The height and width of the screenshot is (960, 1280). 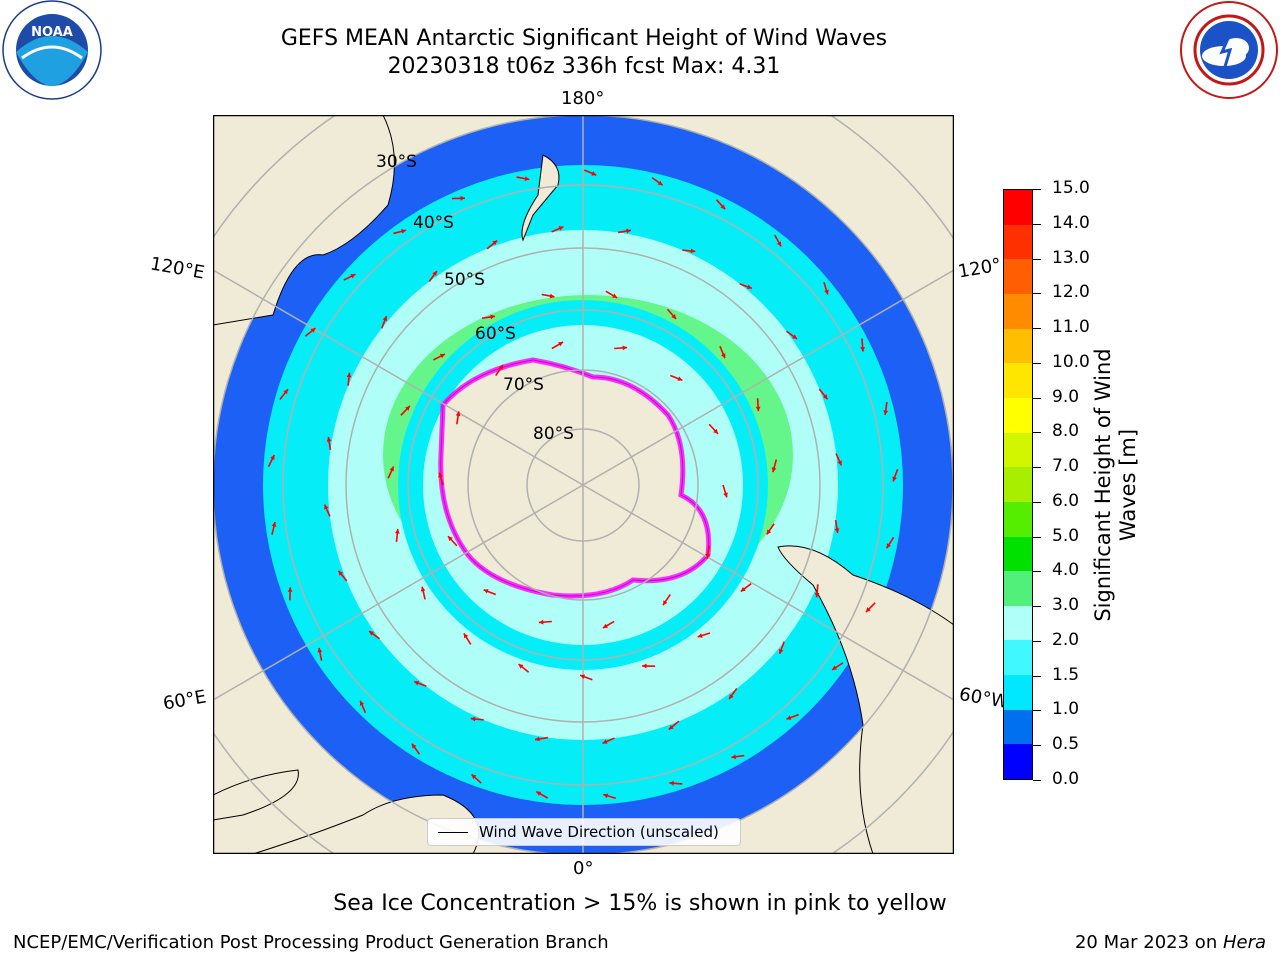 What do you see at coordinates (1066, 744) in the screenshot?
I see `colorbar-tick-label: 0.5` at bounding box center [1066, 744].